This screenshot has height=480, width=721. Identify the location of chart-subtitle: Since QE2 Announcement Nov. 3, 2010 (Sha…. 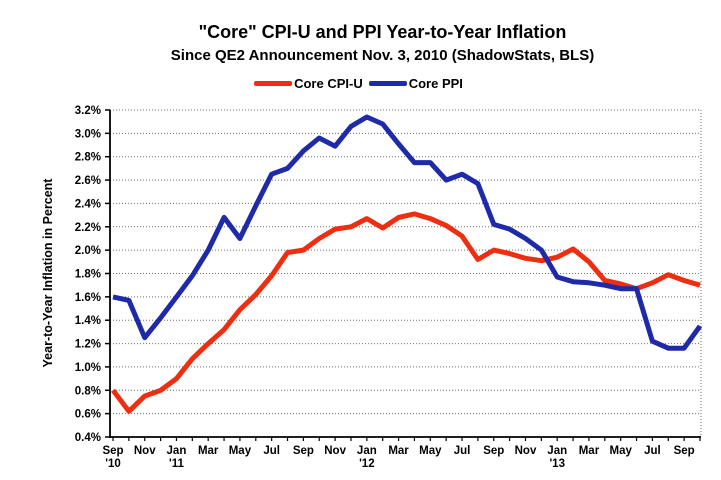
(382, 55).